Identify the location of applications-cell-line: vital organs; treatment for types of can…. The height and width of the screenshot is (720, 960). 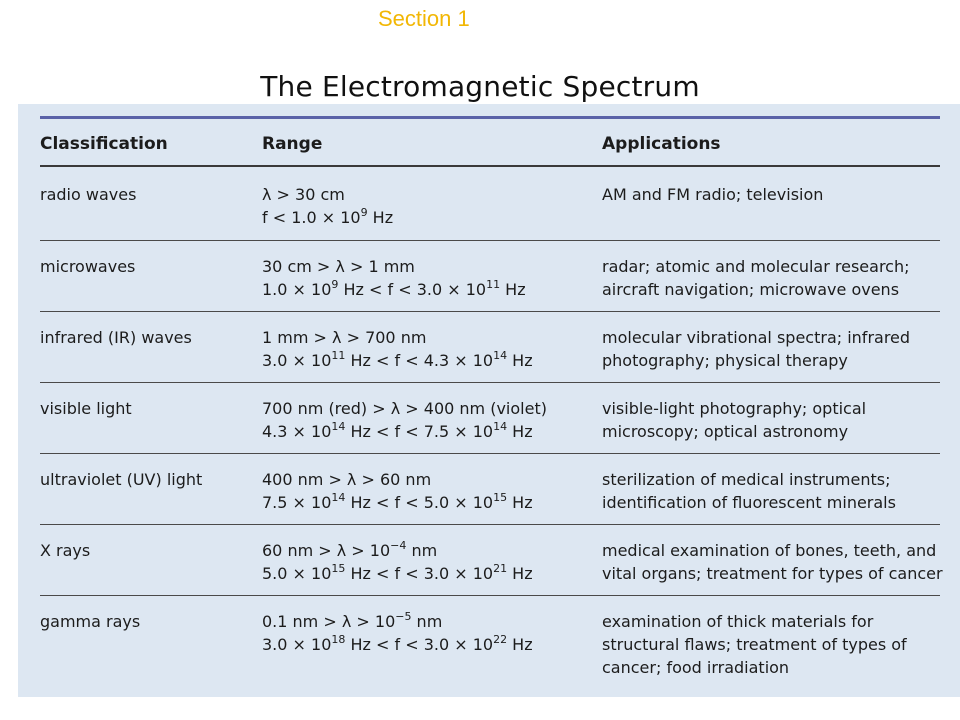
(772, 573).